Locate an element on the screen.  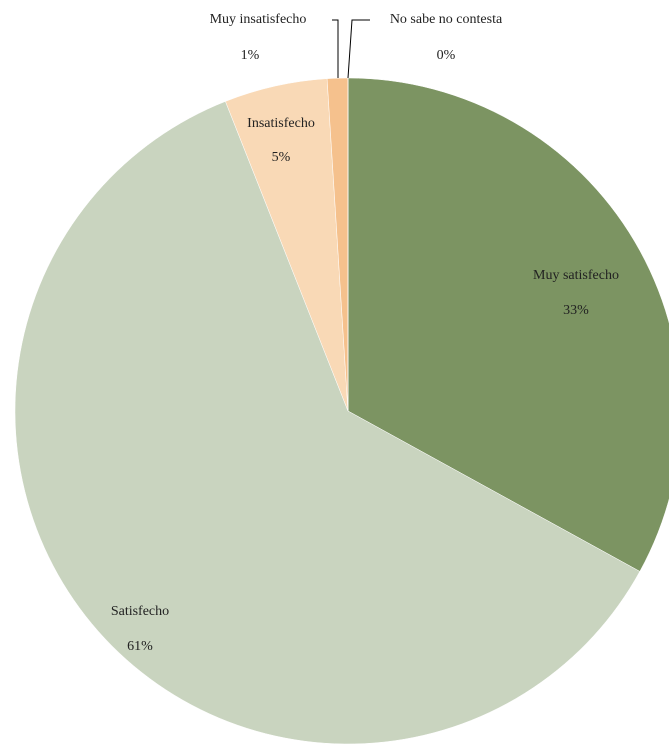
slice-value-label: 1% is located at coordinates (250, 55).